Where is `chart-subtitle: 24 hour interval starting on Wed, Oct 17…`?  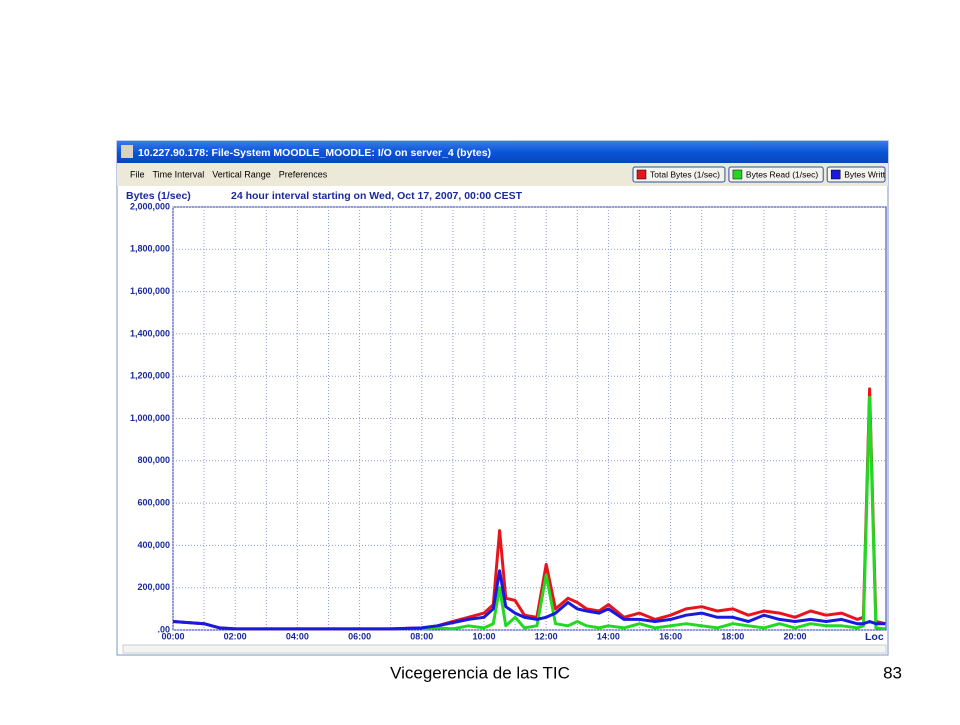 chart-subtitle: 24 hour interval starting on Wed, Oct 17… is located at coordinates (377, 196).